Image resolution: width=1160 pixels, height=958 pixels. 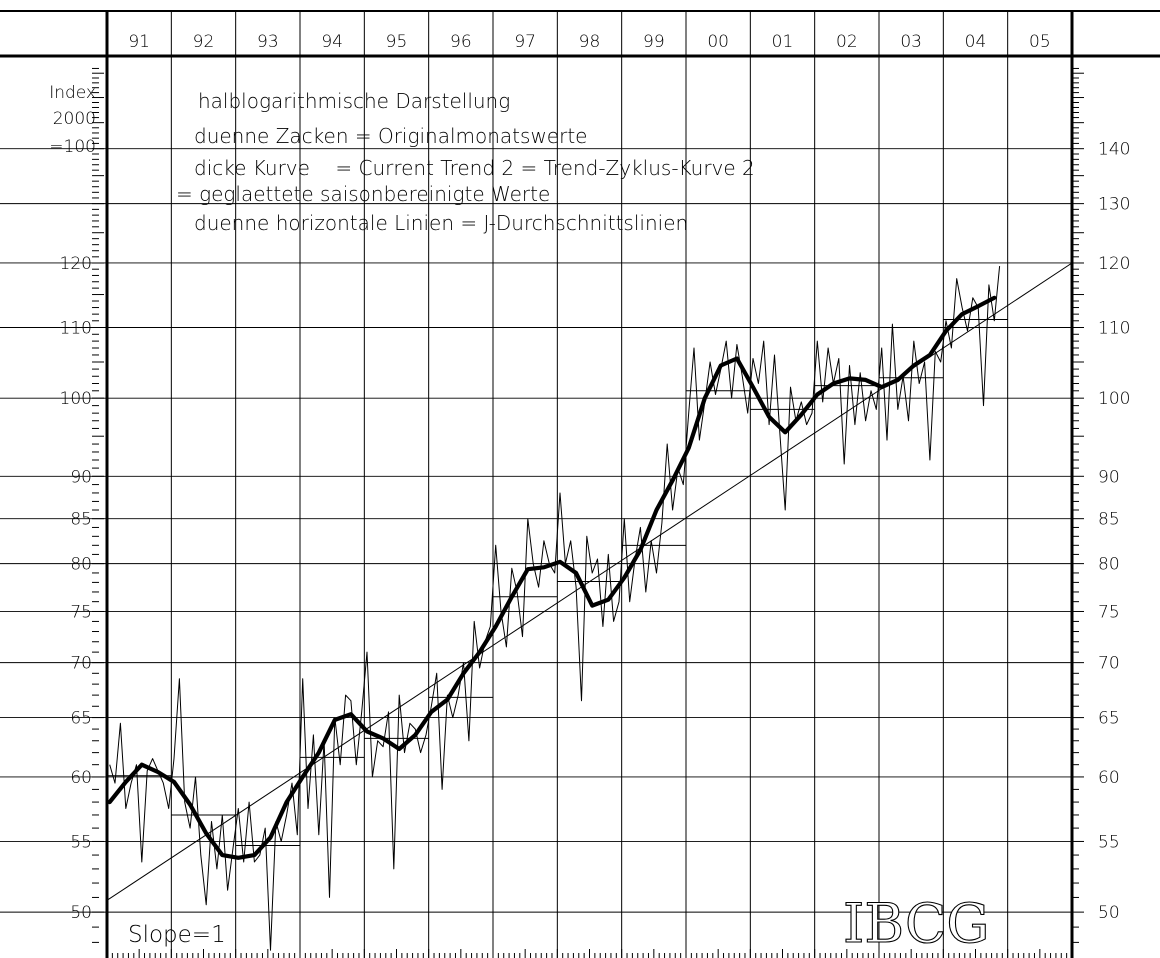 What do you see at coordinates (1109, 778) in the screenshot?
I see `y-tick-label-right: 60` at bounding box center [1109, 778].